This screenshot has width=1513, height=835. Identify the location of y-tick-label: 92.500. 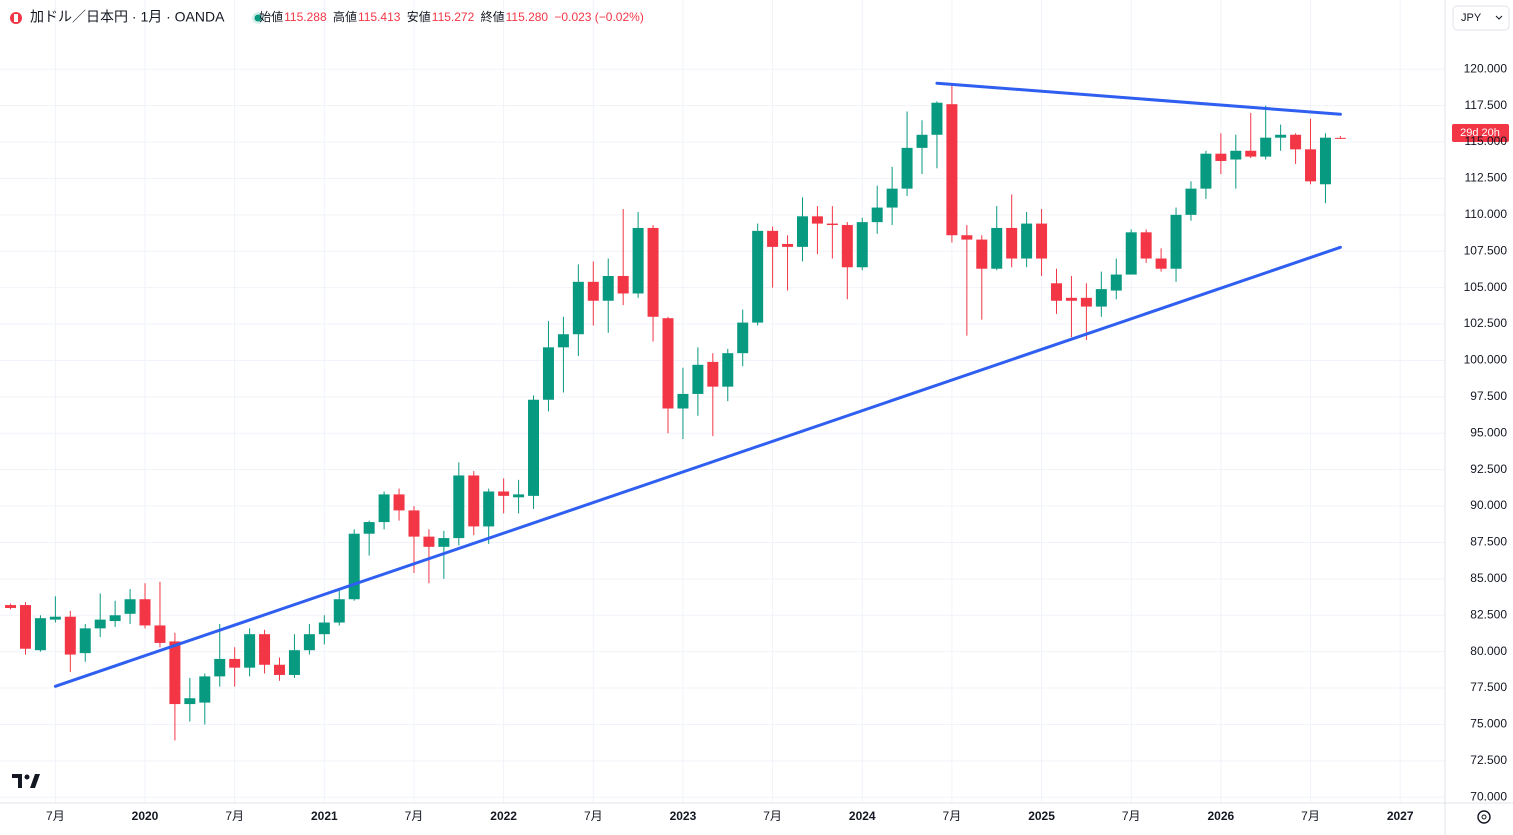
(1488, 469).